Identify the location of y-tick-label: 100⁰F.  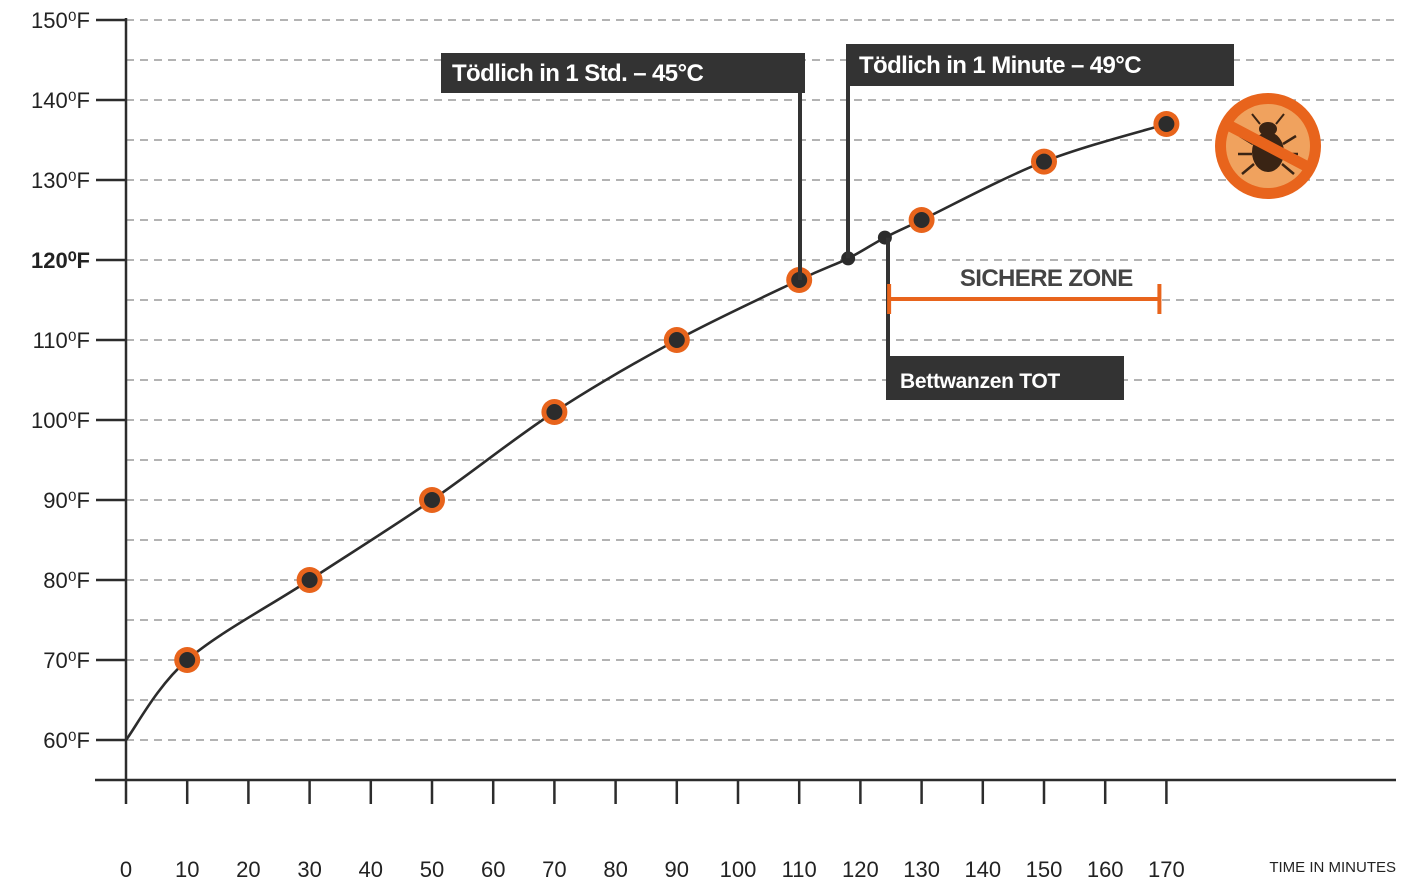
(60, 420).